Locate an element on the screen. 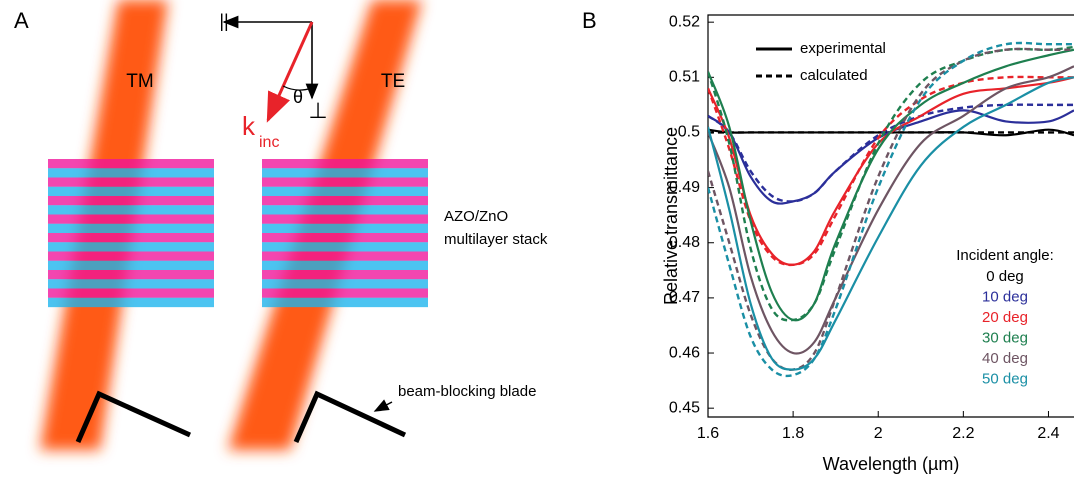 The height and width of the screenshot is (477, 1076). x-tick-label: 2.2 is located at coordinates (963, 433).